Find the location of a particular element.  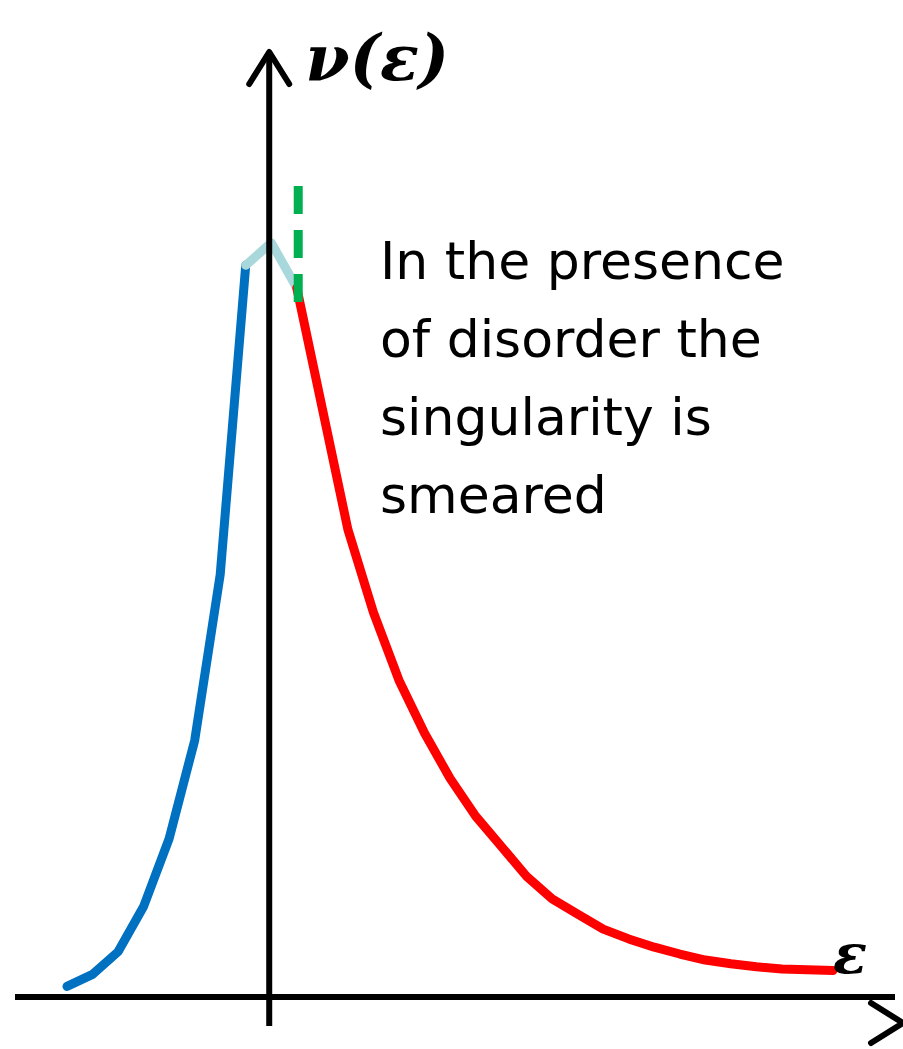

annotation: In the presence of disorder the singularity is smeared is located at coordinates (583, 378).